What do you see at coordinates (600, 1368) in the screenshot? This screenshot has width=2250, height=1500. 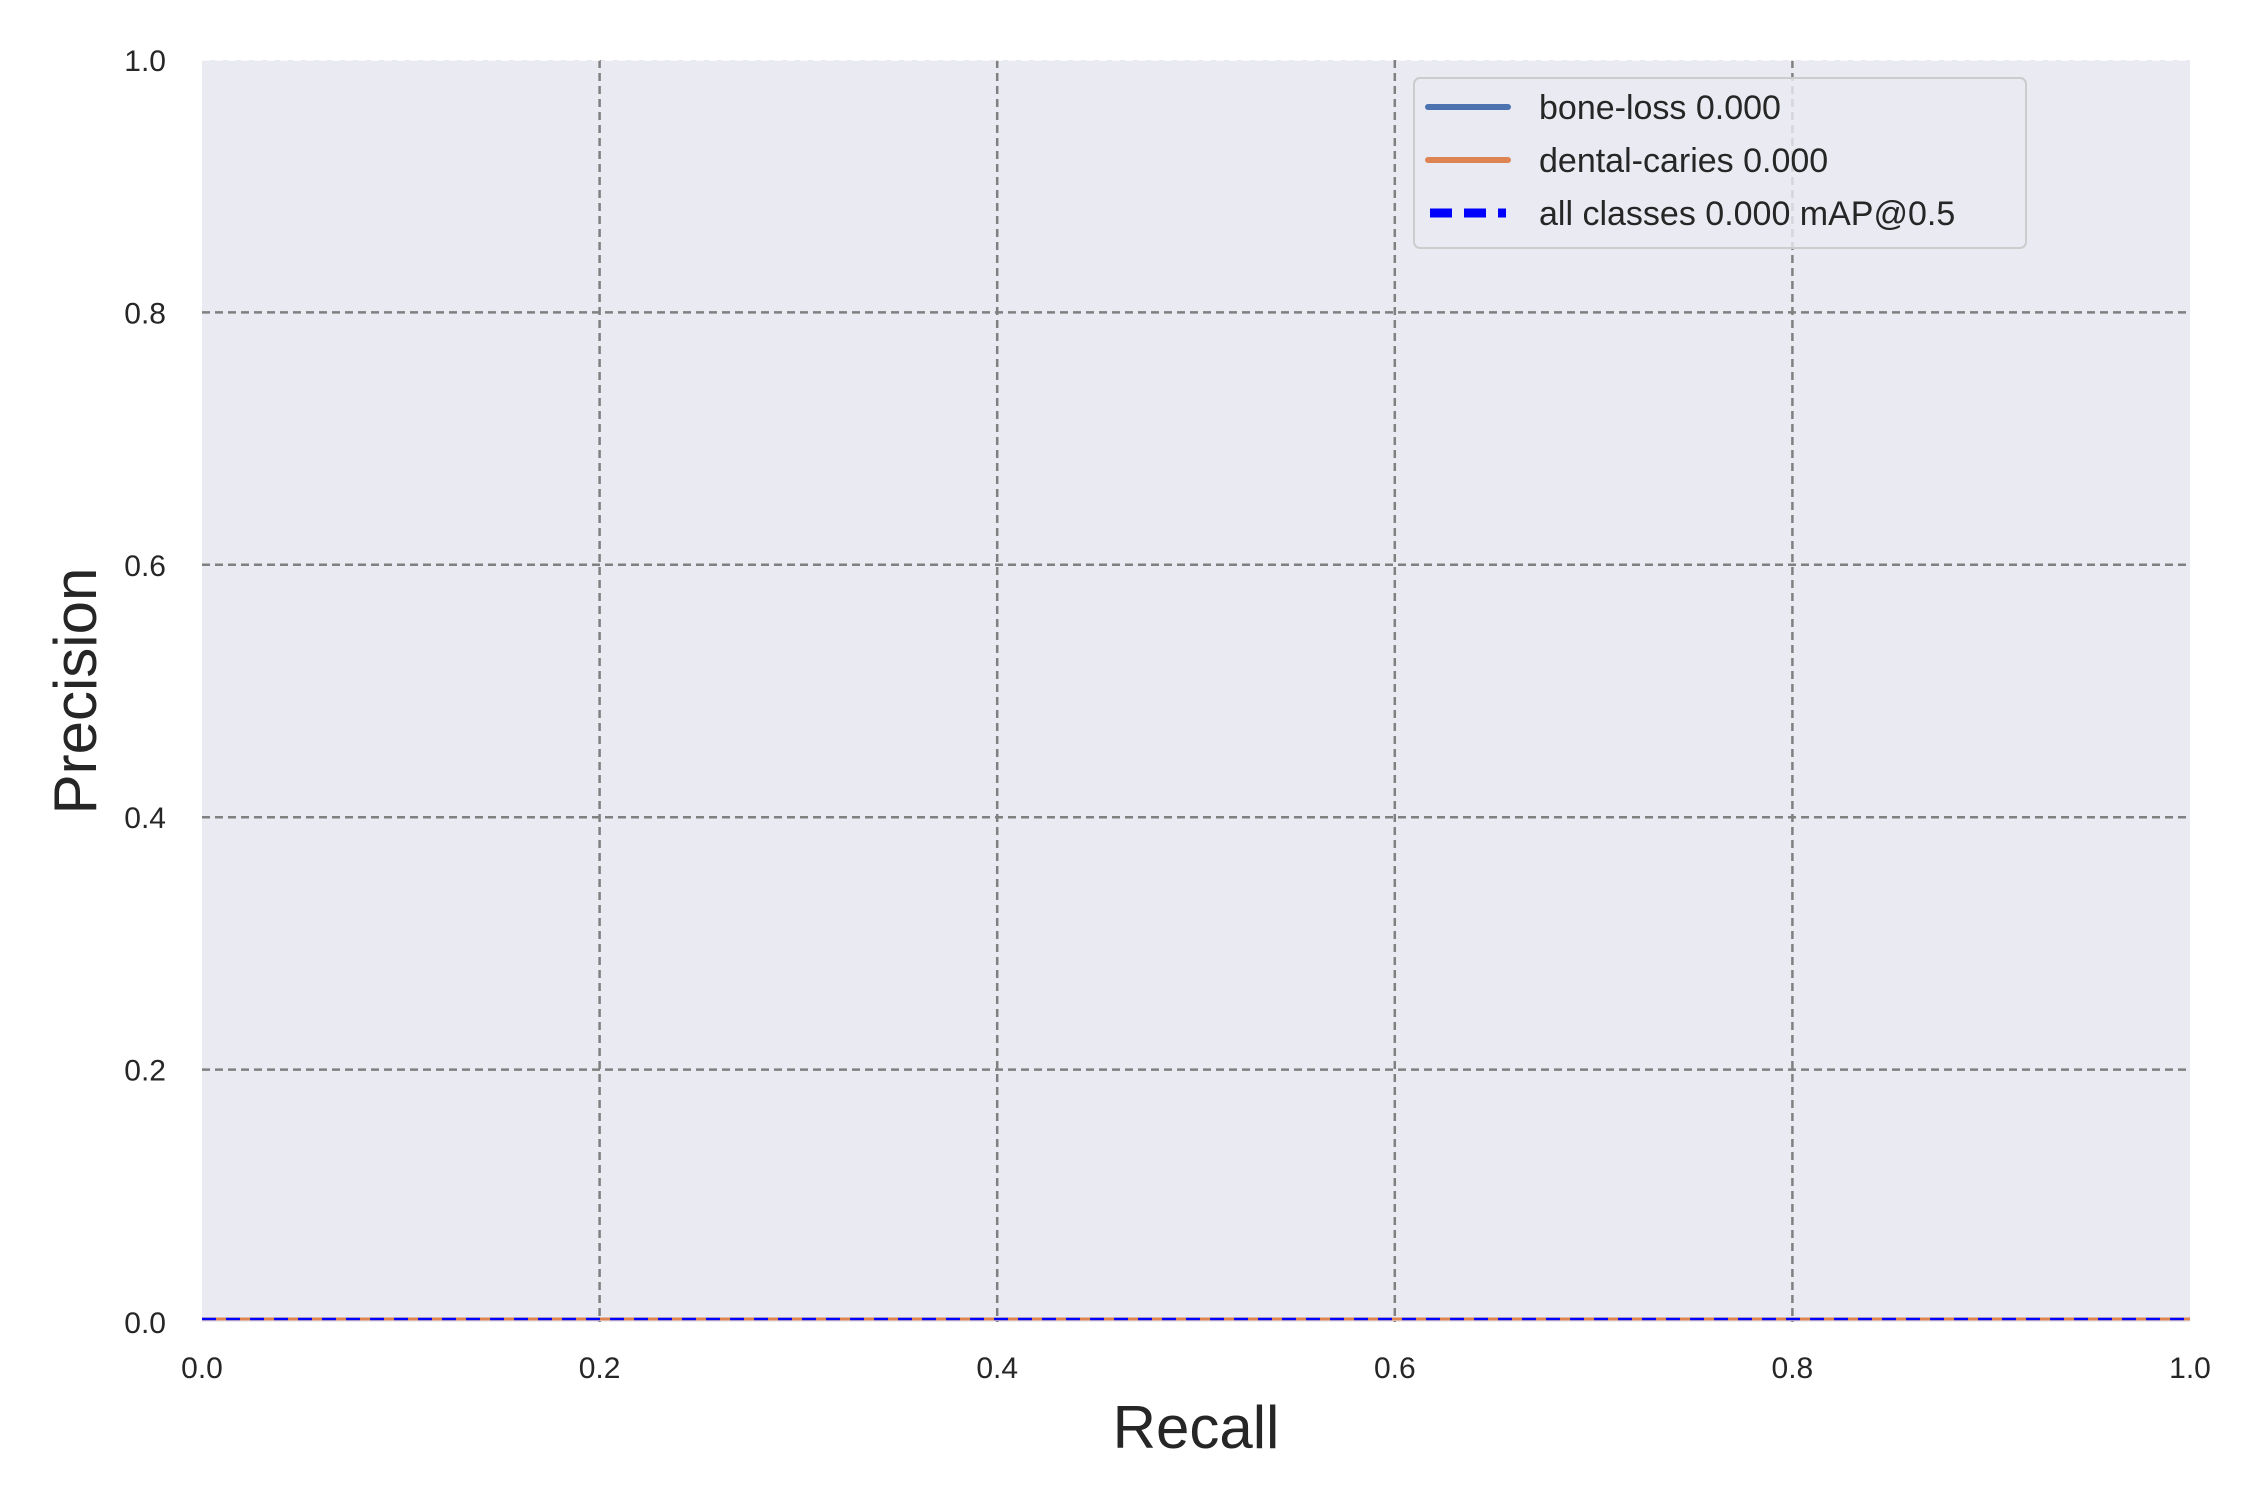 I see `x-tick-label: 0.2` at bounding box center [600, 1368].